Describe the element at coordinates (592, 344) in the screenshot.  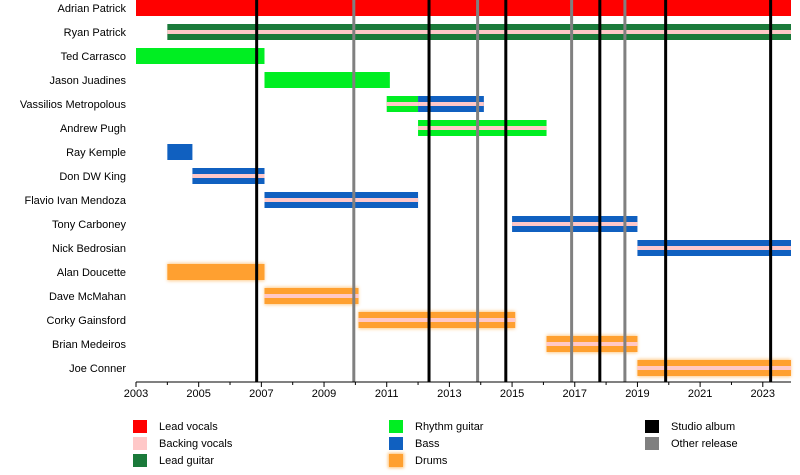
I see `brian-medeiros-backing-vocals-stripe` at that location.